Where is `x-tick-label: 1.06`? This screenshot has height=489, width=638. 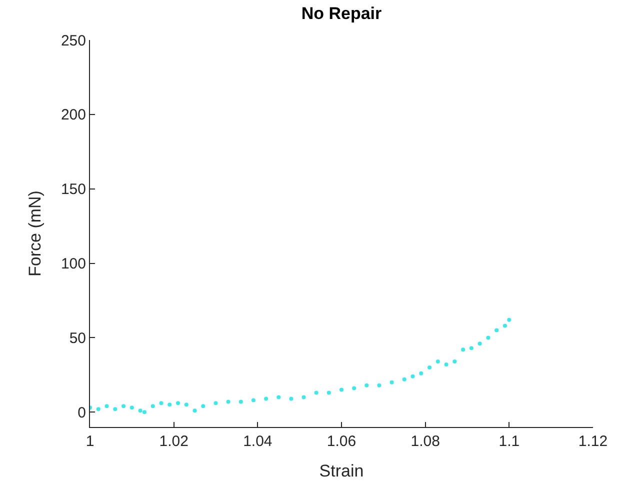 x-tick-label: 1.06 is located at coordinates (341, 441).